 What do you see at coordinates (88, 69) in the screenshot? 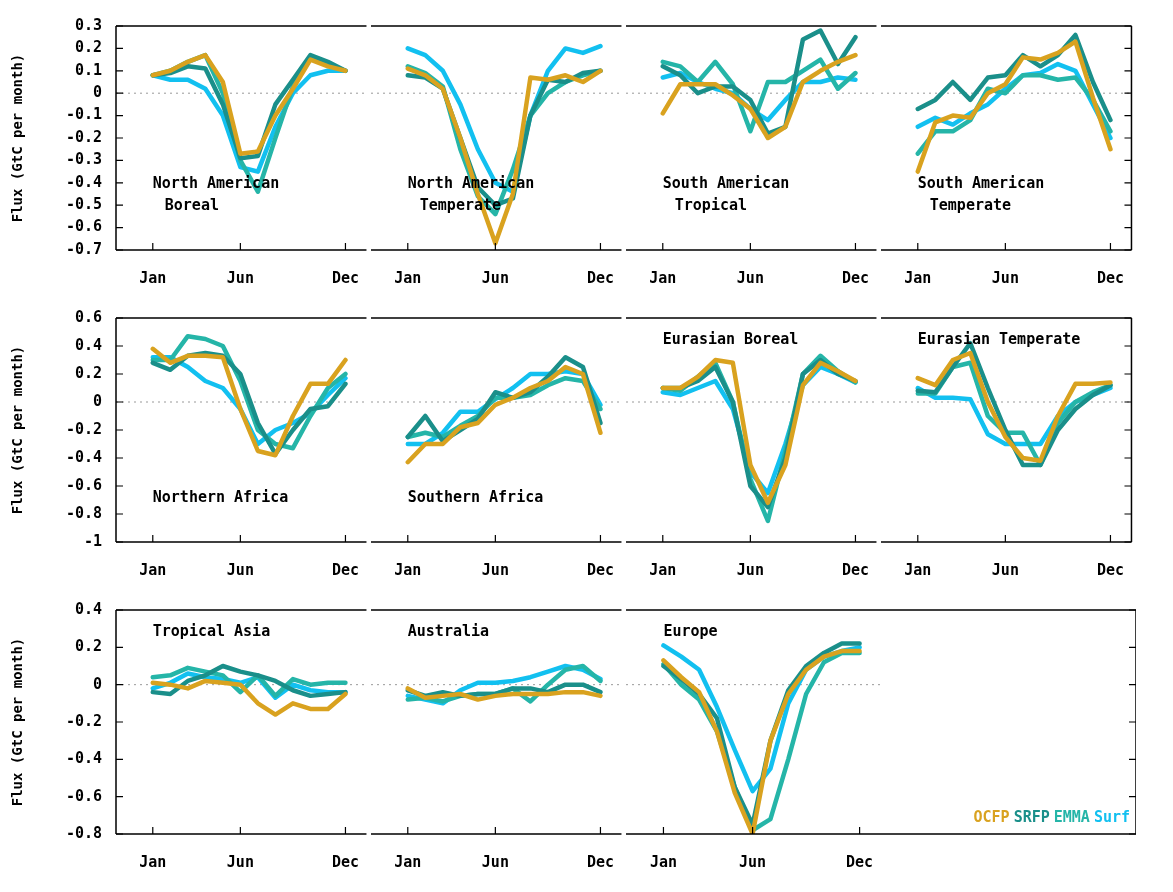
I see `y-tick-label: 0.1` at bounding box center [88, 69].